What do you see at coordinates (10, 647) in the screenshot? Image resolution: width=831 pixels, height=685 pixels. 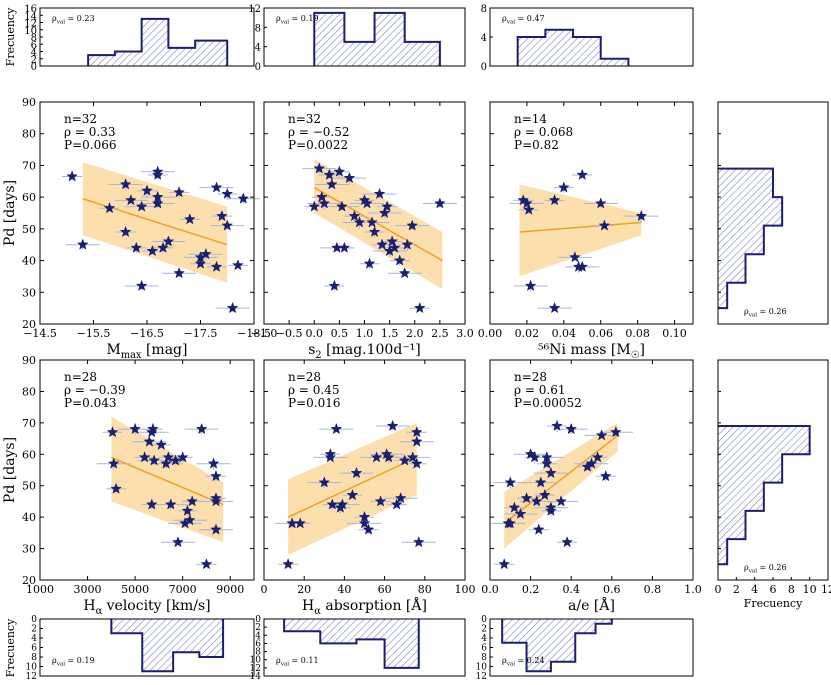 I see `hist-bottom-ylabel: Frecuency` at bounding box center [10, 647].